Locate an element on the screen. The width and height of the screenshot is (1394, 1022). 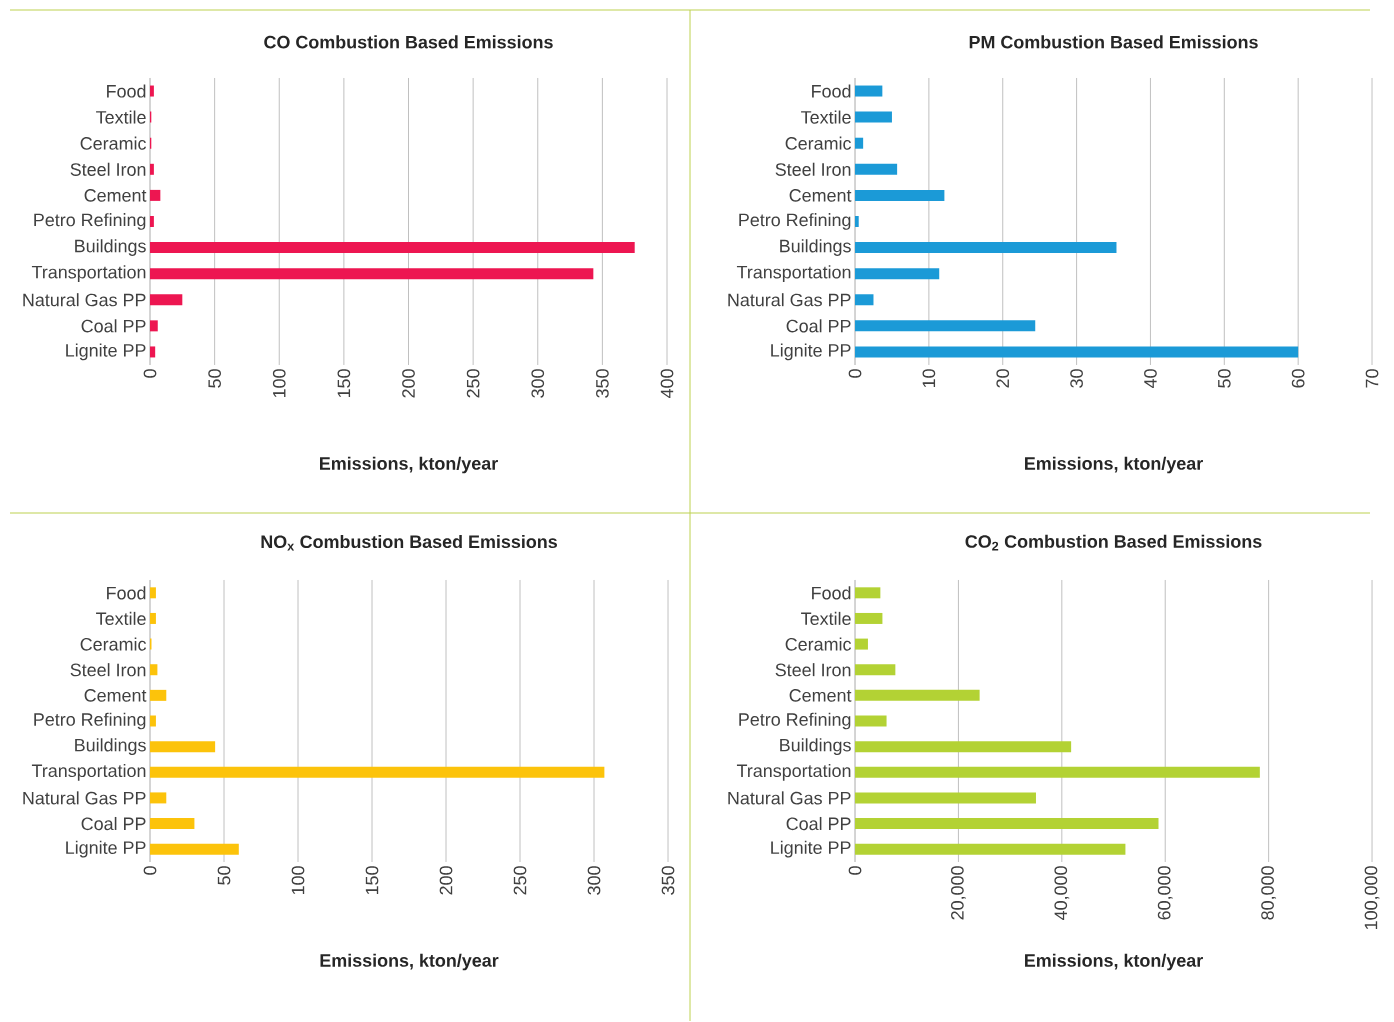
x-tick-label: 100,000 is located at coordinates (1372, 898).